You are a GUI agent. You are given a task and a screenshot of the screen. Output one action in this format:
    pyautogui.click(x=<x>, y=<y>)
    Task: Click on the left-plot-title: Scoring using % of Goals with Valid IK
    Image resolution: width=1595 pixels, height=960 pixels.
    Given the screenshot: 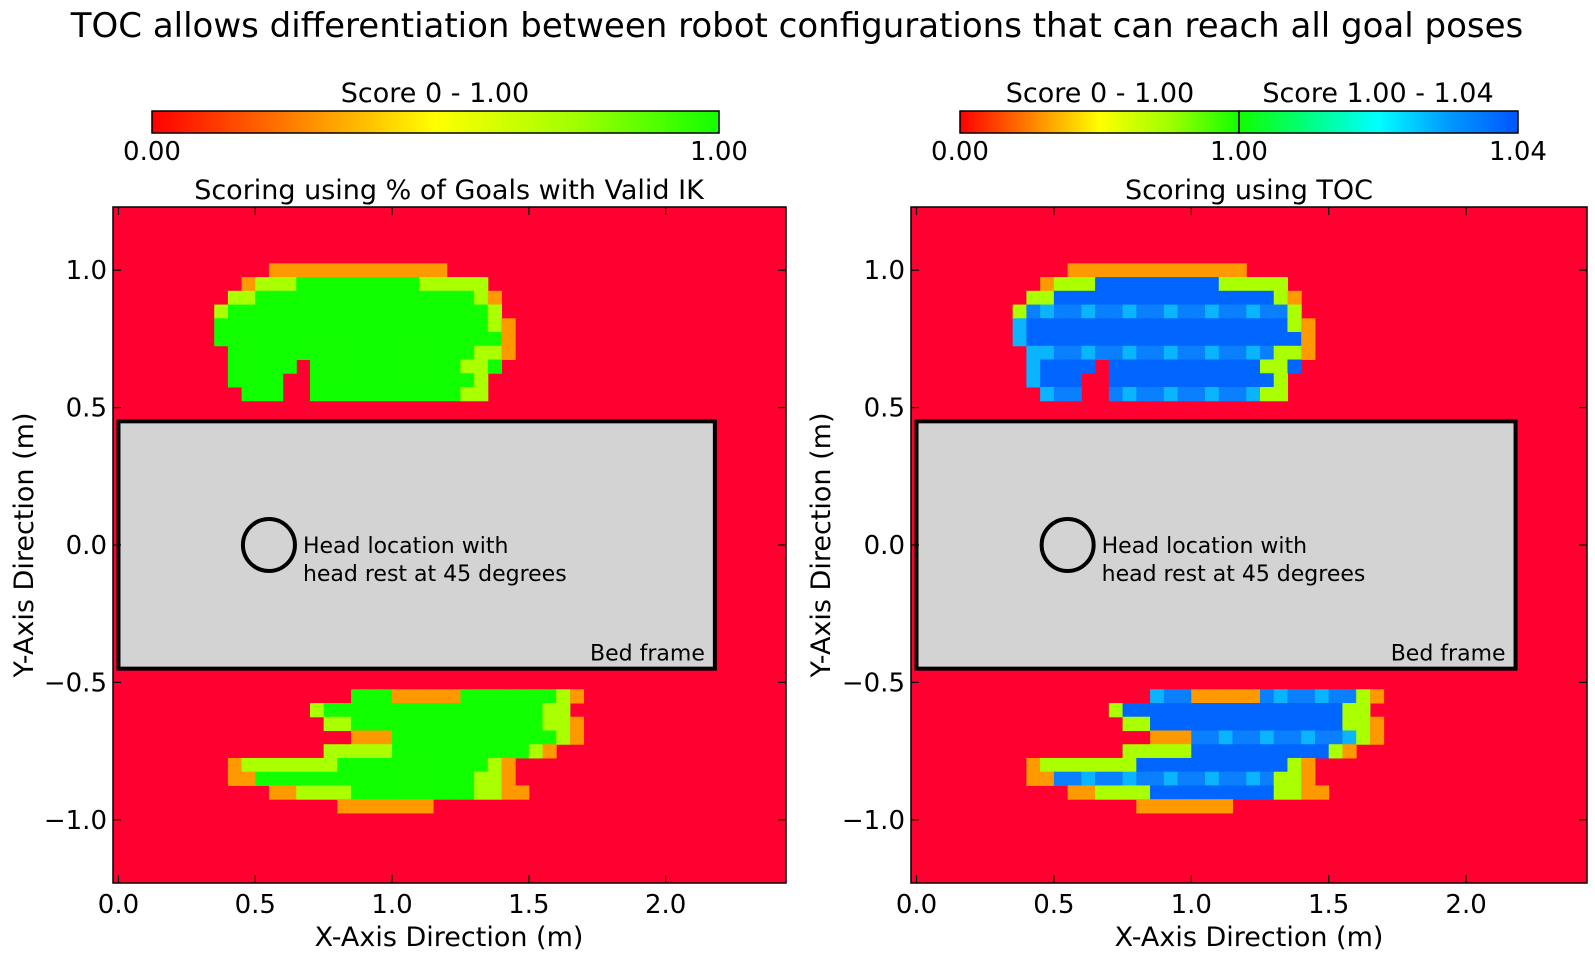 What is the action you would take?
    pyautogui.click(x=449, y=190)
    